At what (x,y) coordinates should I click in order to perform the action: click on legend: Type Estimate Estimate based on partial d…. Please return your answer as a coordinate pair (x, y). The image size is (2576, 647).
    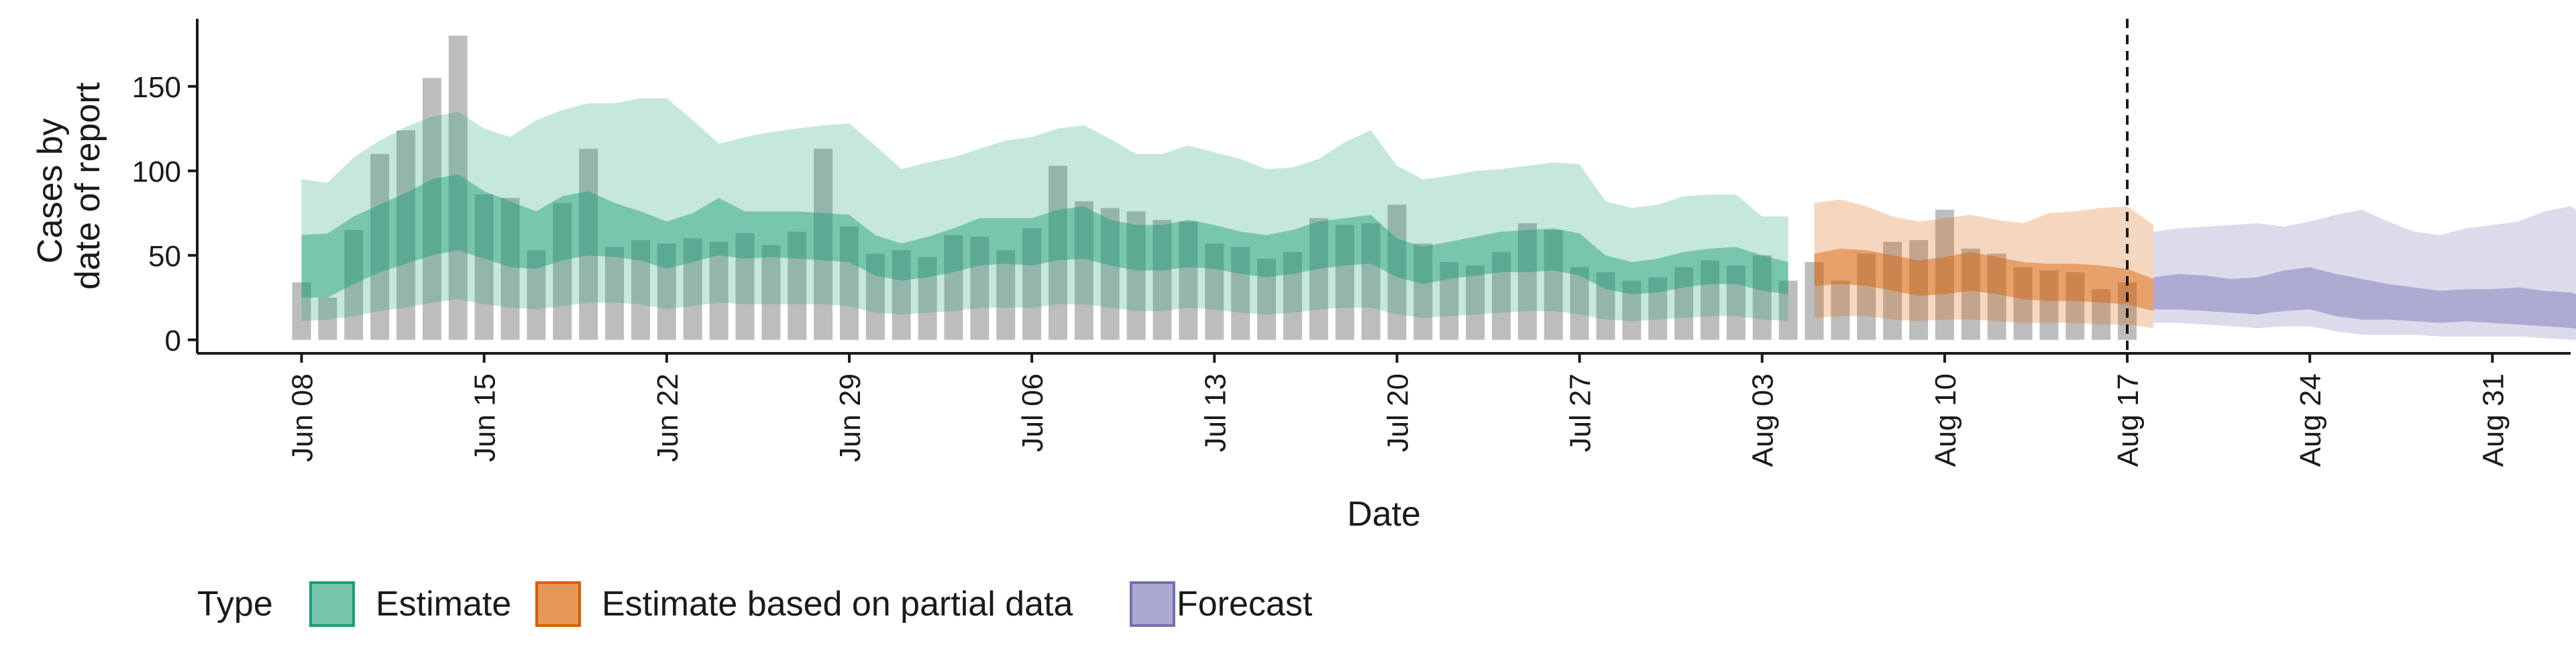
    Looking at the image, I should click on (755, 604).